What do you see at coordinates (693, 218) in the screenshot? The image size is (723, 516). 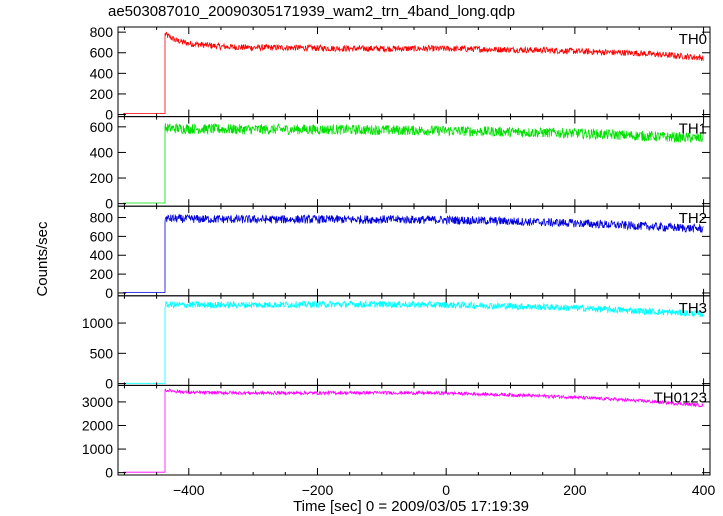 I see `panel-label: TH2` at bounding box center [693, 218].